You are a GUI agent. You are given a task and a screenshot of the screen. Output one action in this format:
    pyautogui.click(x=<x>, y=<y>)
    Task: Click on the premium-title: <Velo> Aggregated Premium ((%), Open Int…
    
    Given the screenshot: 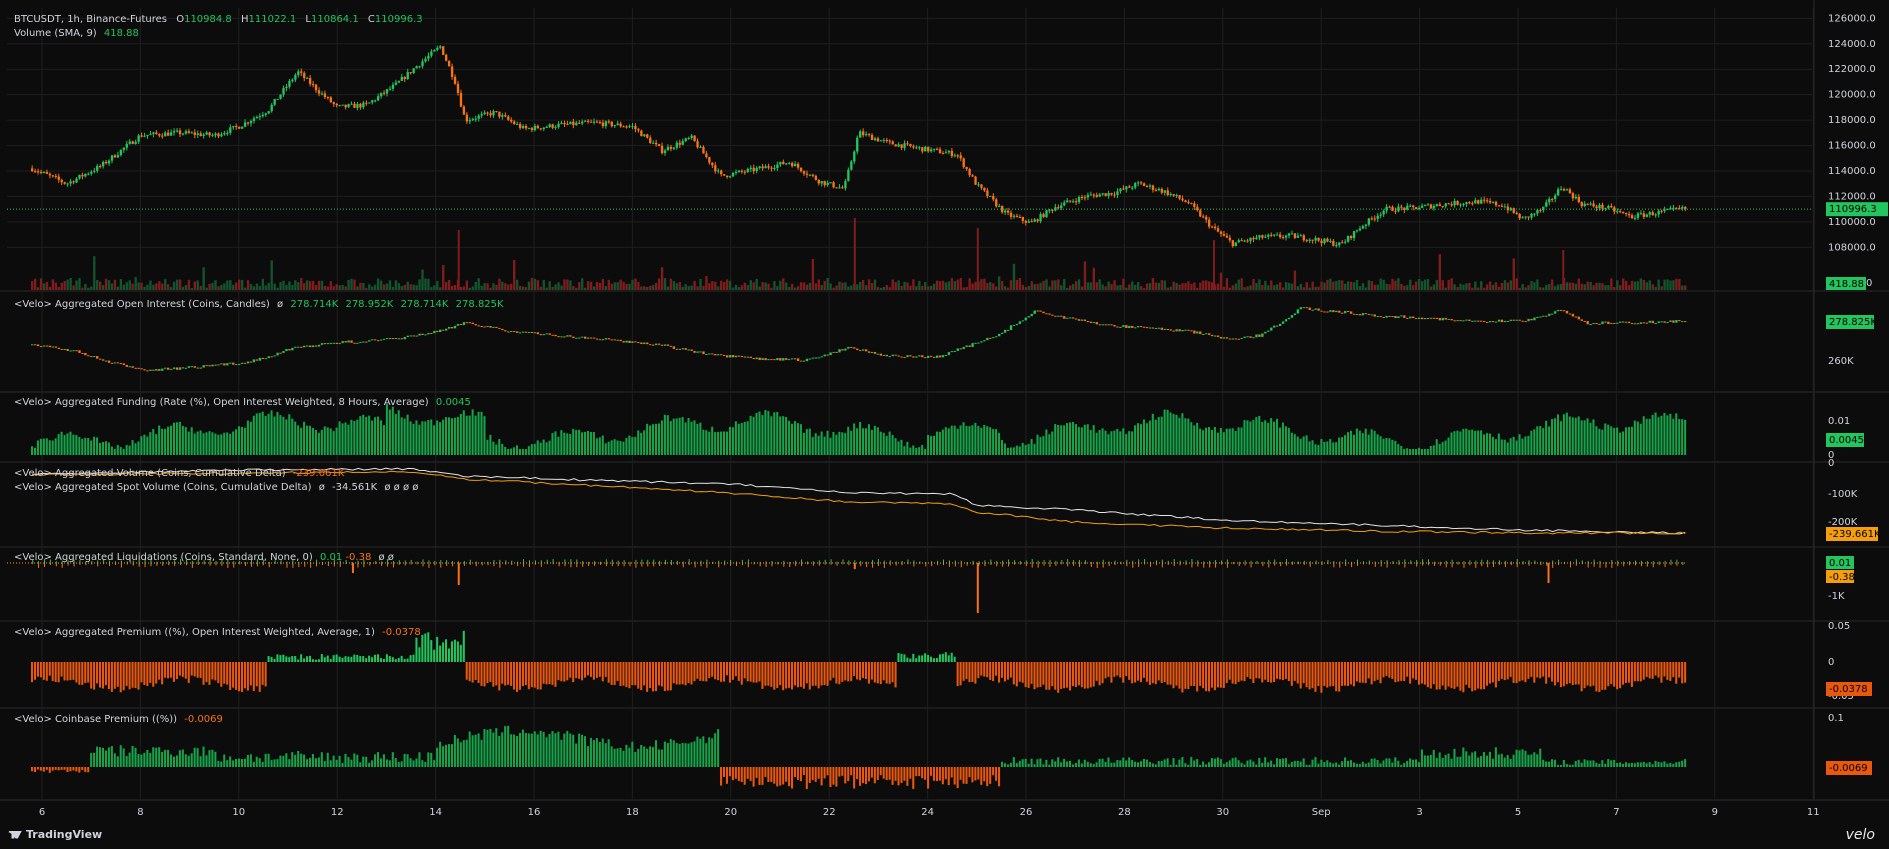 What is the action you would take?
    pyautogui.click(x=194, y=632)
    